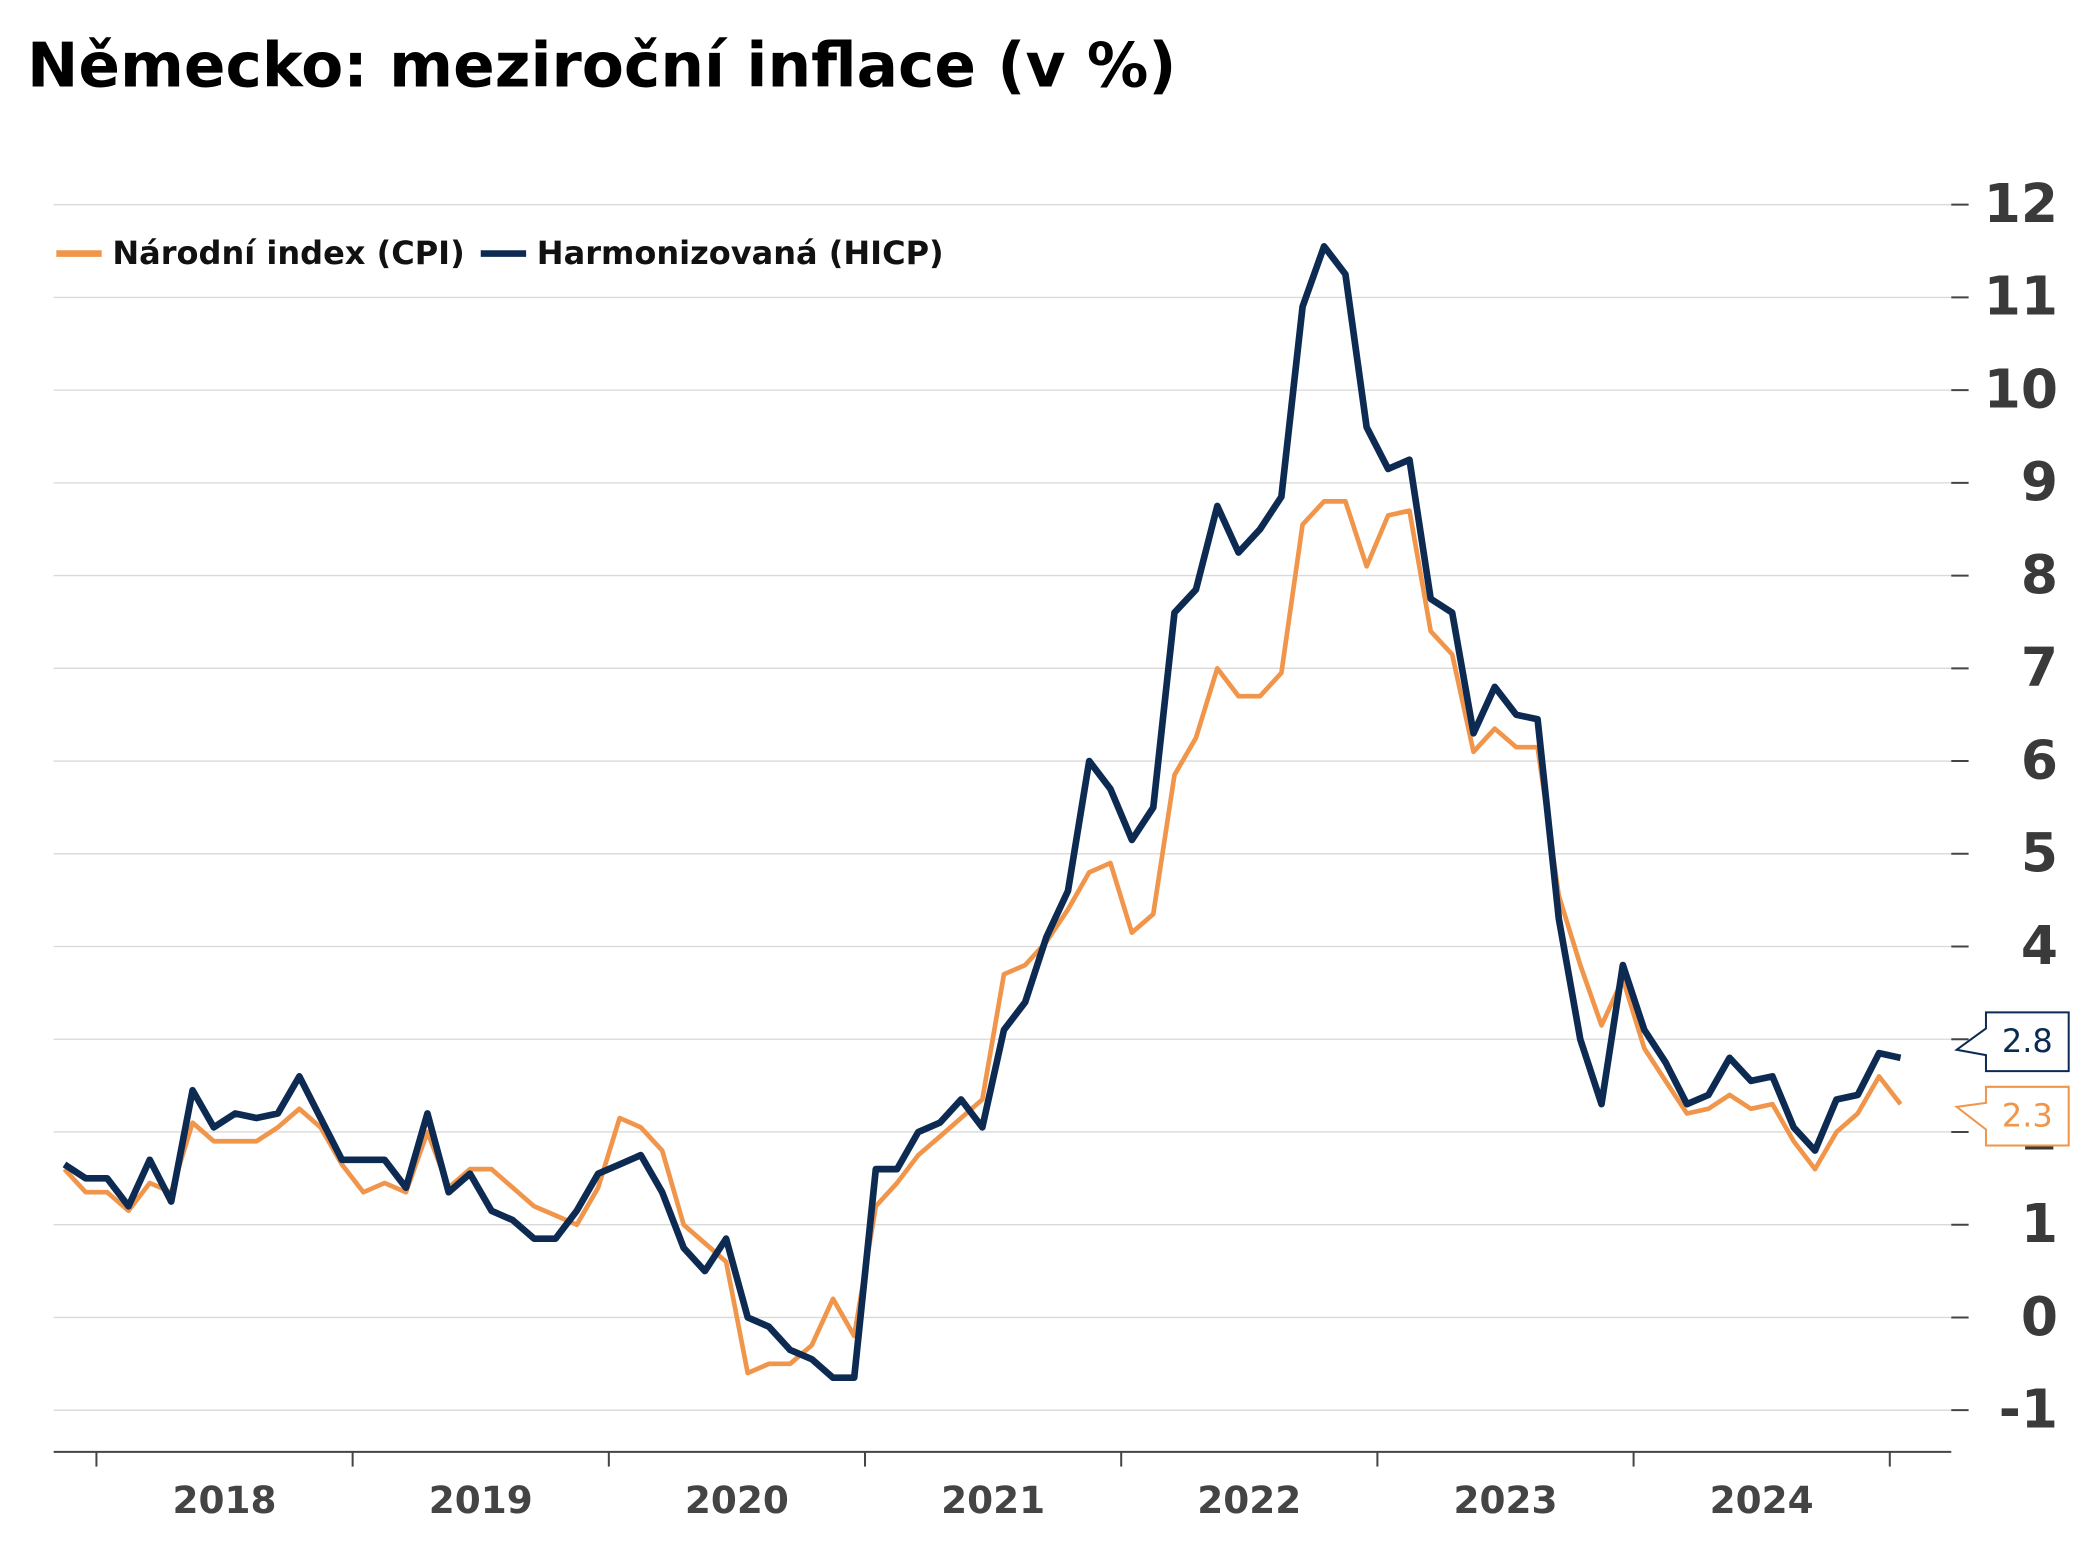 This screenshot has height=1568, width=2093. I want to click on y-tick-label: 1, so click(2039, 1223).